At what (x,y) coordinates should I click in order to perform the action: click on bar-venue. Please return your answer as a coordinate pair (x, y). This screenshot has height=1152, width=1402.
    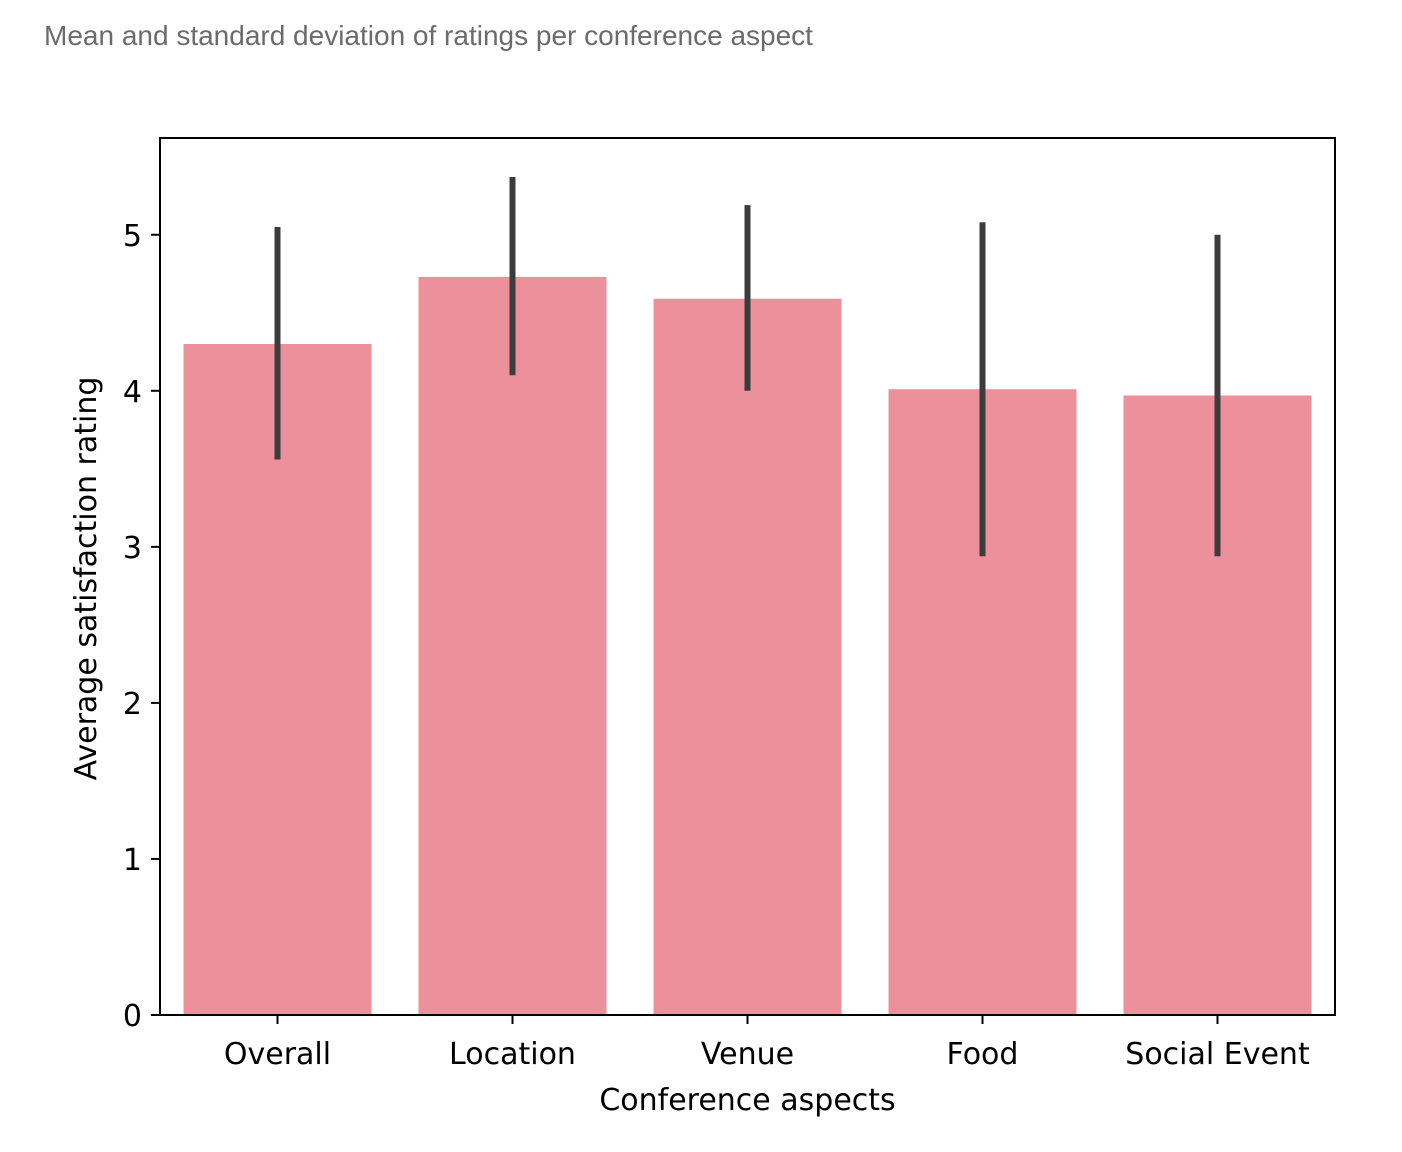
    Looking at the image, I should click on (747, 656).